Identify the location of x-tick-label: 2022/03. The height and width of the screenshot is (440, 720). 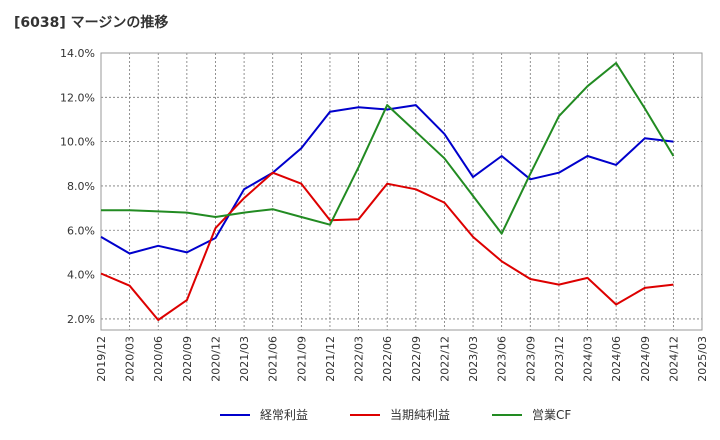
(359, 359).